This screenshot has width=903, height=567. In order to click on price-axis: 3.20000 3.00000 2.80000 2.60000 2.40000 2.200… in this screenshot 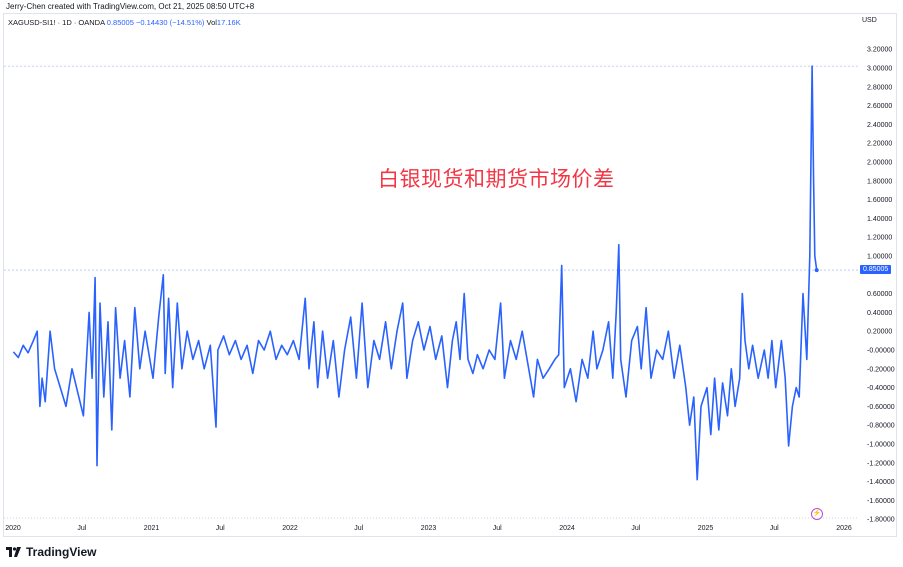, I will do `click(881, 285)`.